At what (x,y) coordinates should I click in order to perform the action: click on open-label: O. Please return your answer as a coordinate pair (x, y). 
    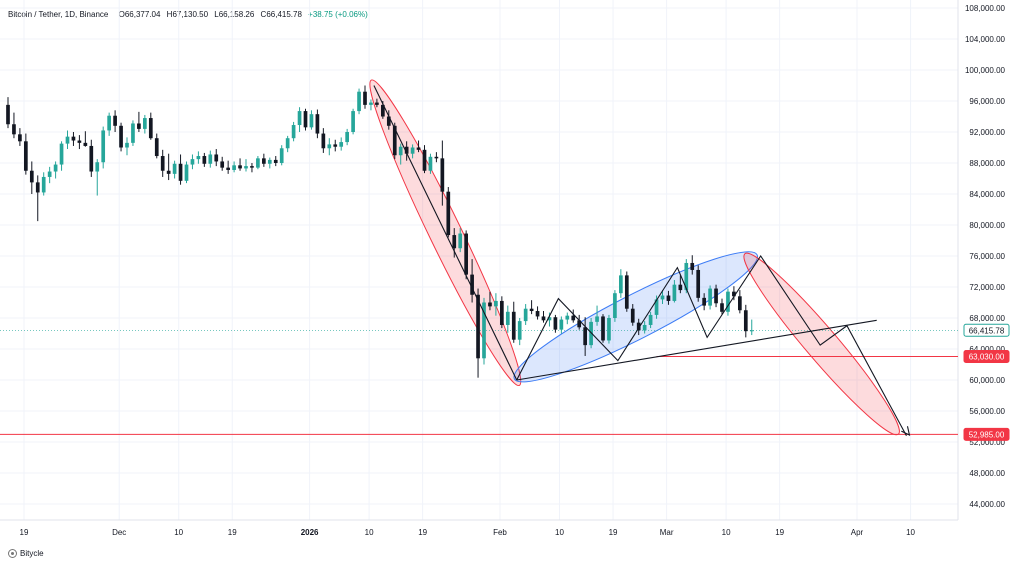
    Looking at the image, I should click on (121, 14).